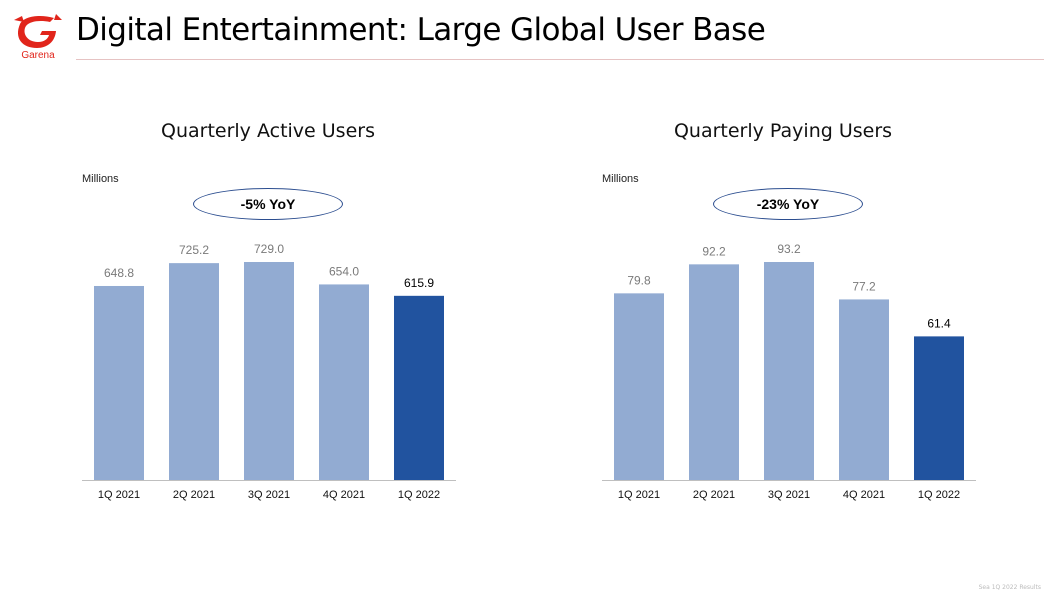  Describe the element at coordinates (344, 271) in the screenshot. I see `active-users-value-label: 654.0` at that location.